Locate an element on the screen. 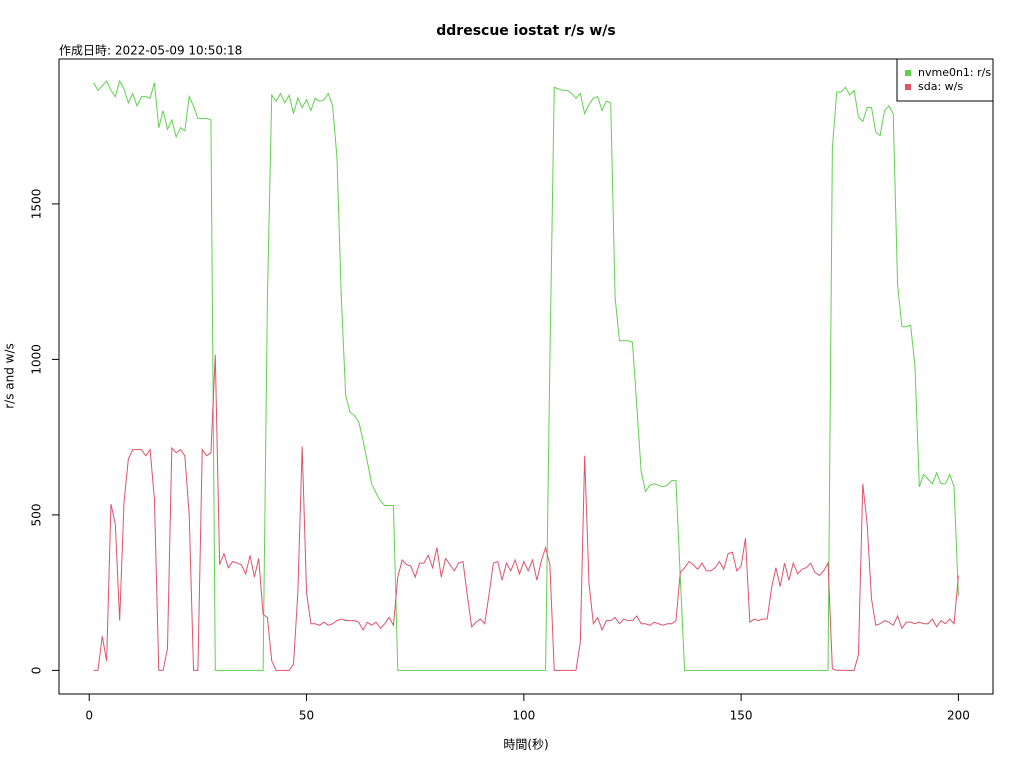  y-tick-label: 0 is located at coordinates (37, 671).